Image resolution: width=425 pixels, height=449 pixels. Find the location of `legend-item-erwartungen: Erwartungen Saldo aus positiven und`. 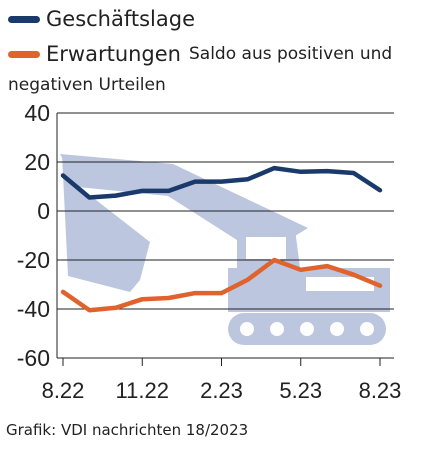

legend-item-erwartungen: Erwartungen Saldo aus positiven und is located at coordinates (200, 54).